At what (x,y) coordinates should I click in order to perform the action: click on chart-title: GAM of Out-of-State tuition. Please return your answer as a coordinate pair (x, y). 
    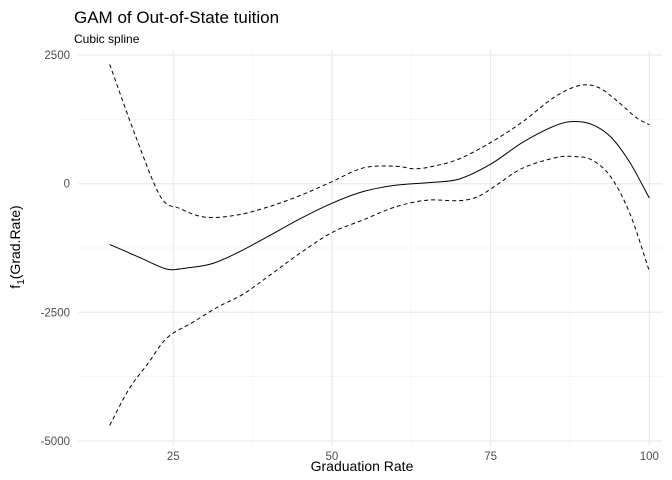
    Looking at the image, I should click on (176, 17).